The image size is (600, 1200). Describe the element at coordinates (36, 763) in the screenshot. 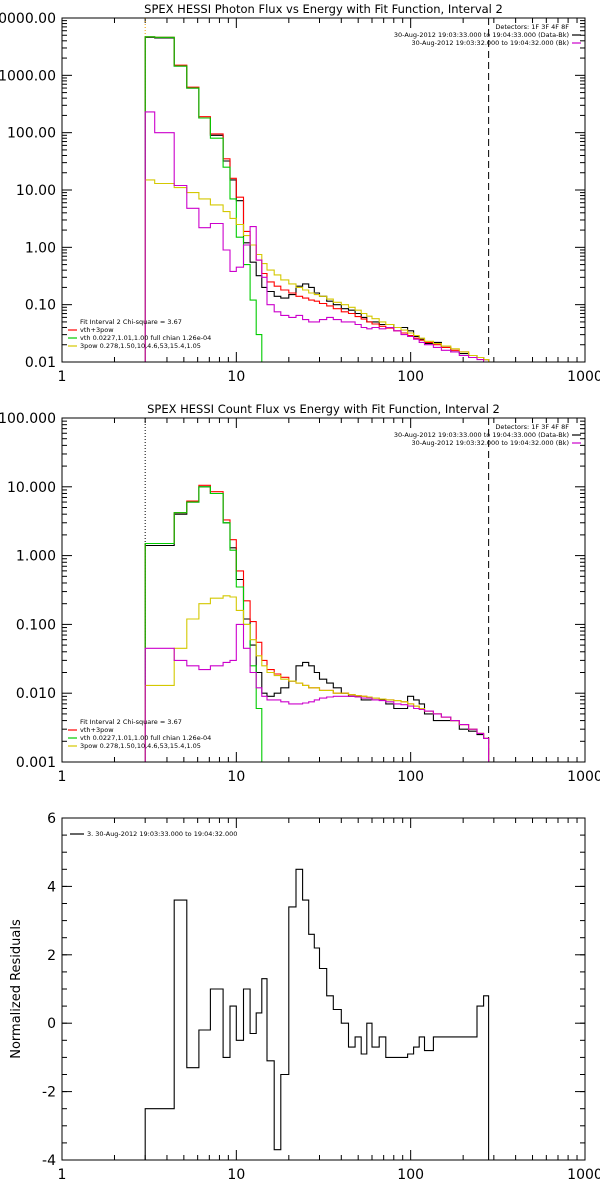

I see `y-tick-label: 0.001` at that location.